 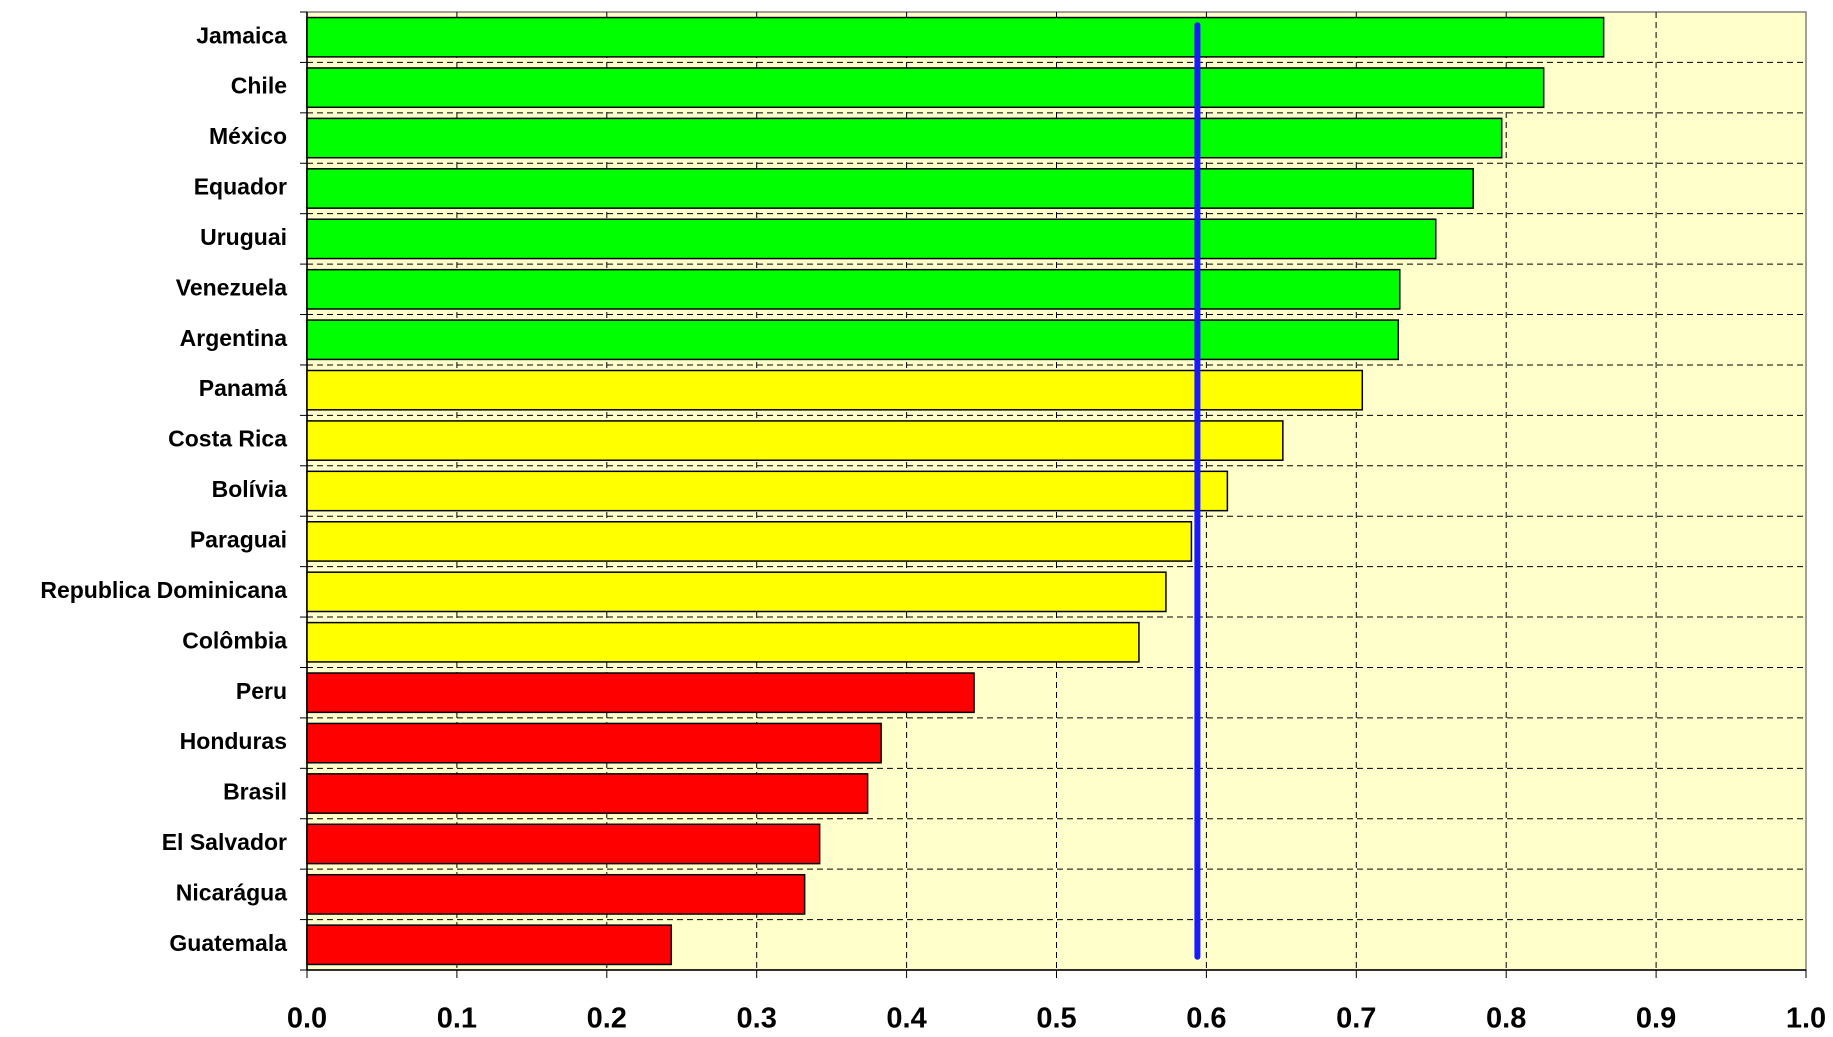 I want to click on y-tick-label: Republica Dominicana, so click(x=163, y=590).